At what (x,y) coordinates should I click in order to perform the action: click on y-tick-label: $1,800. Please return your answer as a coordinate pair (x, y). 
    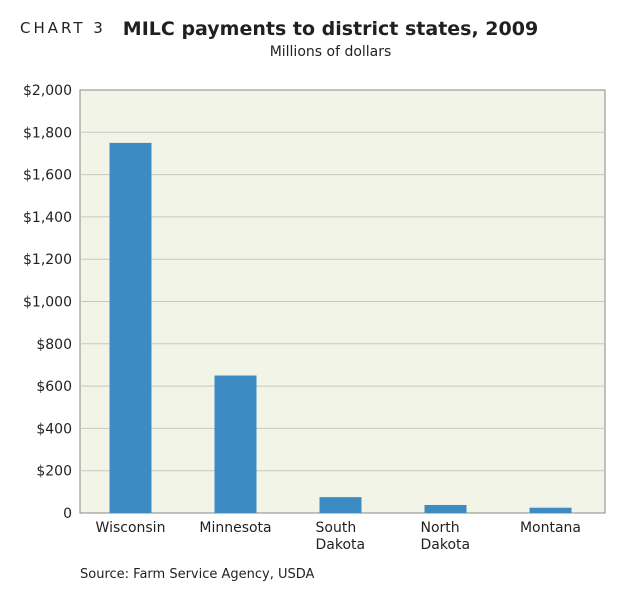
    Looking at the image, I should click on (47, 133).